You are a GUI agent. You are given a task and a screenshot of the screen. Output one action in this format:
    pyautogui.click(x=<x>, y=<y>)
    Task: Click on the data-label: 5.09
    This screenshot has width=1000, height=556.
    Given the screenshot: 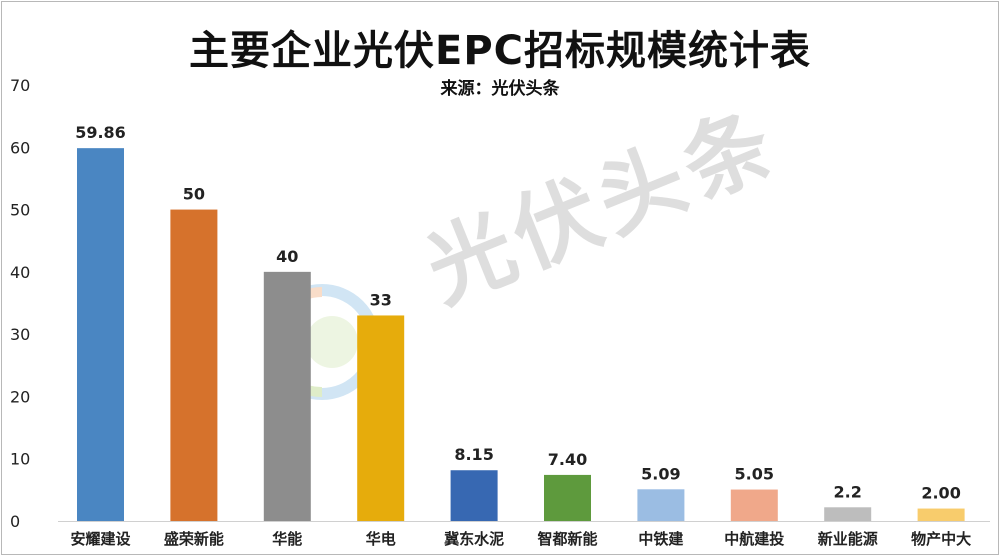 What is the action you would take?
    pyautogui.click(x=660, y=473)
    